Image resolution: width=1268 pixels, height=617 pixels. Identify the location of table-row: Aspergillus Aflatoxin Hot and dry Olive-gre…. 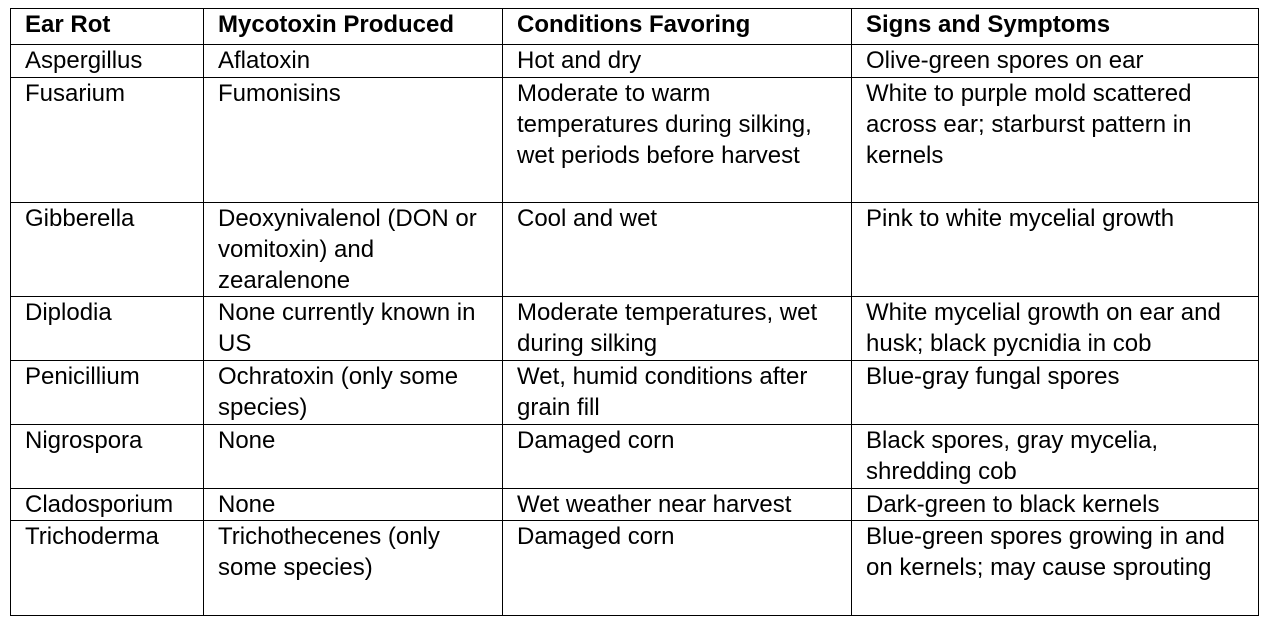
(634, 61).